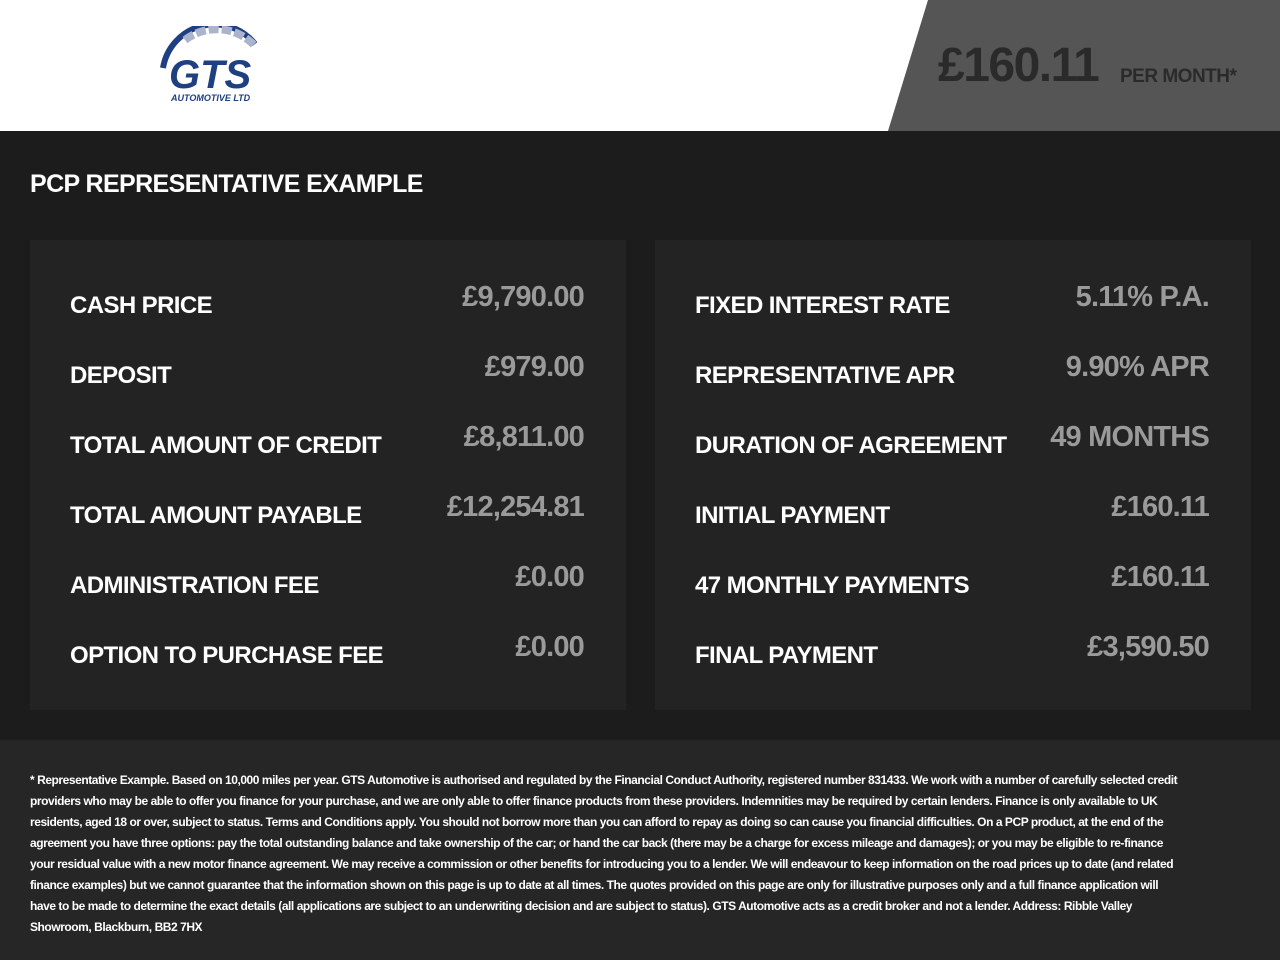  What do you see at coordinates (121, 375) in the screenshot?
I see `row-label: DEPOSIT` at bounding box center [121, 375].